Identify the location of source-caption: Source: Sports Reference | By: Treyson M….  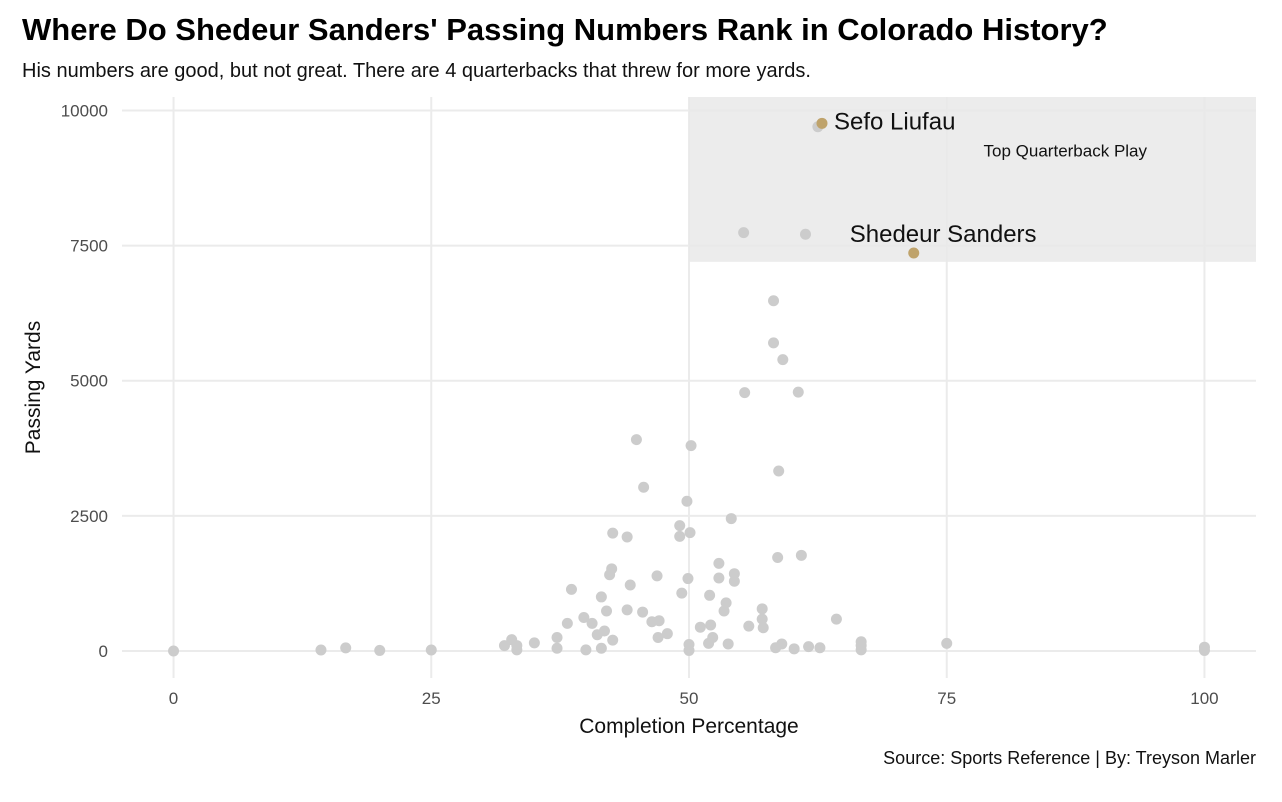
(1069, 758).